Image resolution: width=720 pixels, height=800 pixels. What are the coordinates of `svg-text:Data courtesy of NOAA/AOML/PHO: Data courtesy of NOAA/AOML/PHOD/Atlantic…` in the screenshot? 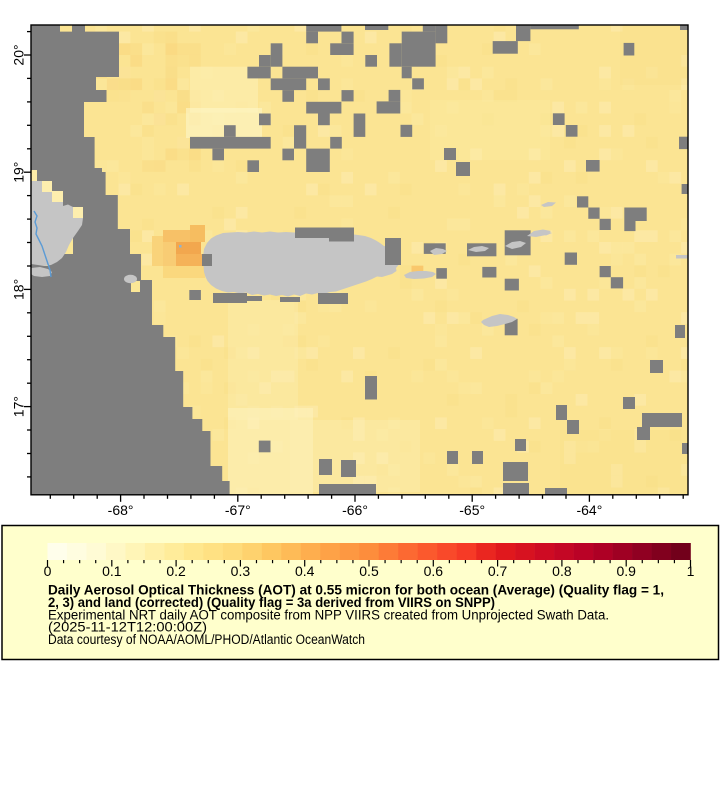 It's located at (206, 639).